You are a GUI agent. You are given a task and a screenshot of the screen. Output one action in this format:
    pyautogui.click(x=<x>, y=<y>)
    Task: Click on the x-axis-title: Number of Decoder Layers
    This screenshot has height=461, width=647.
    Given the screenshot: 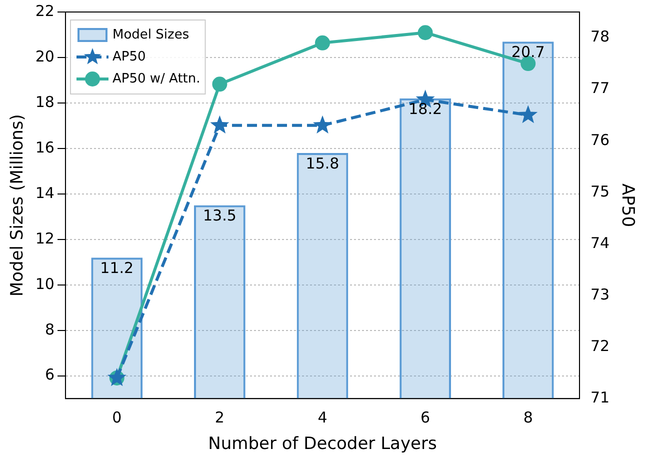 What is the action you would take?
    pyautogui.click(x=322, y=444)
    